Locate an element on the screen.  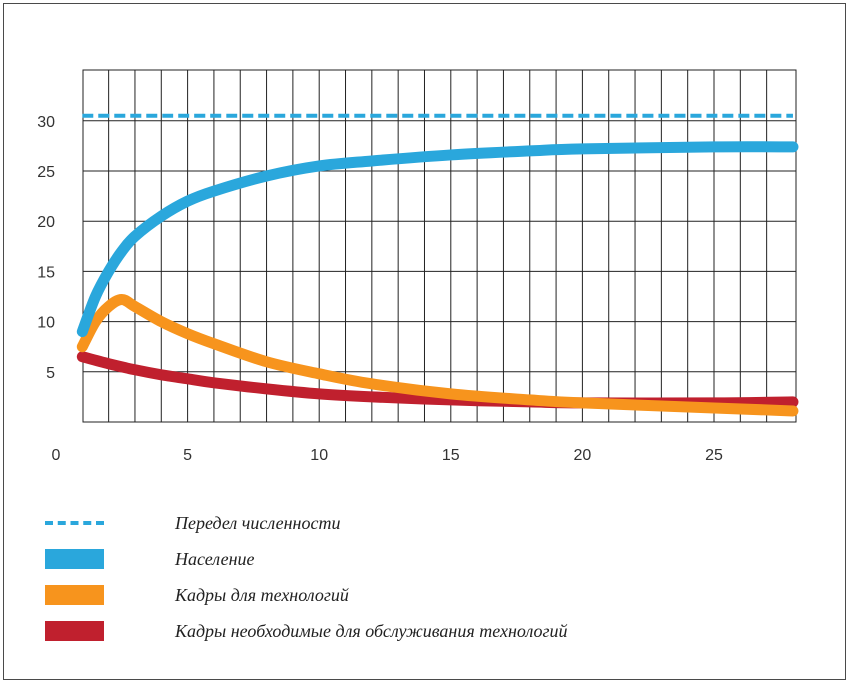
x-tick-label: 20 is located at coordinates (583, 455).